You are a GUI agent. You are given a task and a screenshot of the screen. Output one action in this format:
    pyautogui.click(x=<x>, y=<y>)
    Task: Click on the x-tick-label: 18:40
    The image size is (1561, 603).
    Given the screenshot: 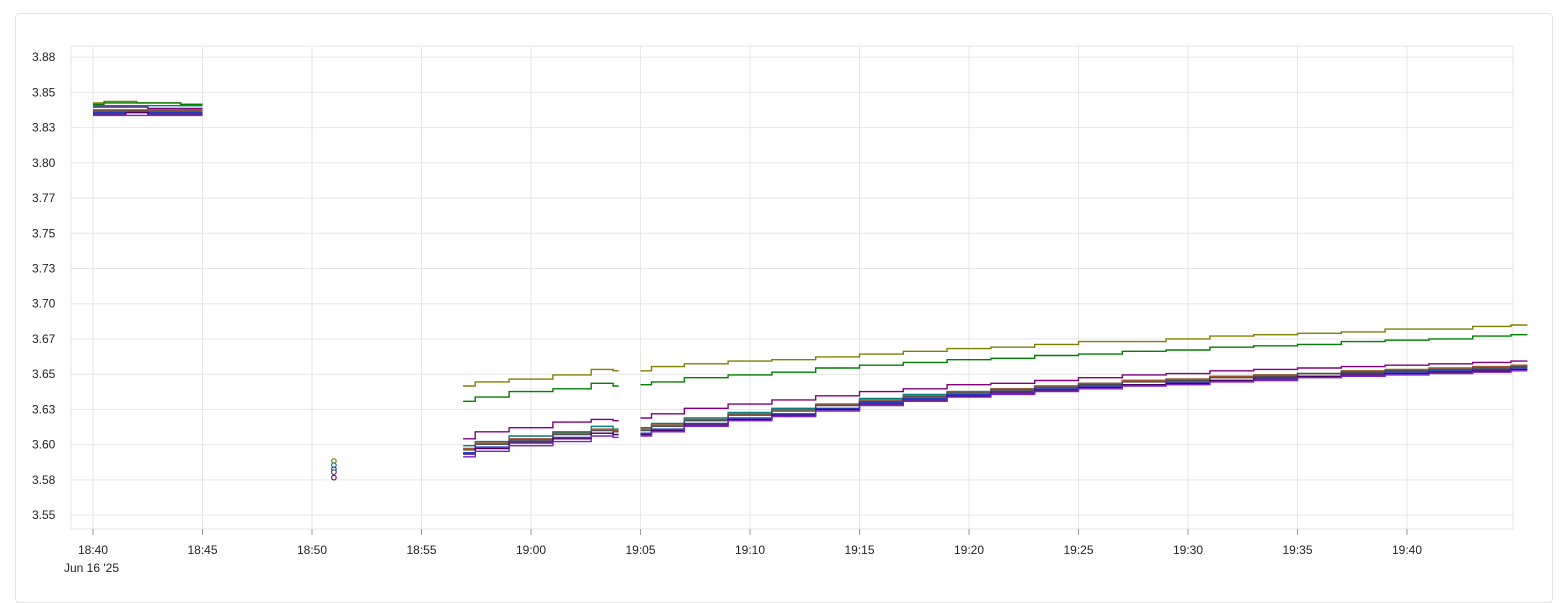 What is the action you would take?
    pyautogui.click(x=93, y=550)
    